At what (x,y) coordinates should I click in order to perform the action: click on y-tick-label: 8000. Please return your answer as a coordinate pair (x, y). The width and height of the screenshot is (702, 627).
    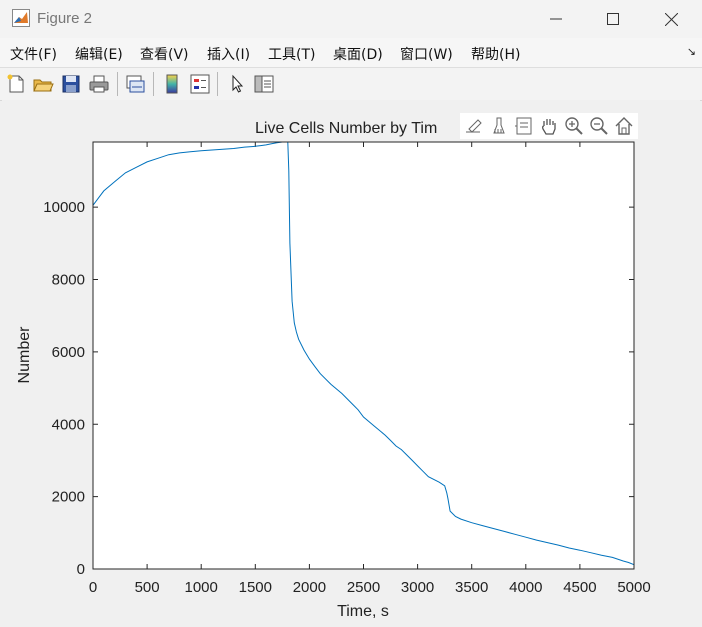
    Looking at the image, I should click on (68, 280).